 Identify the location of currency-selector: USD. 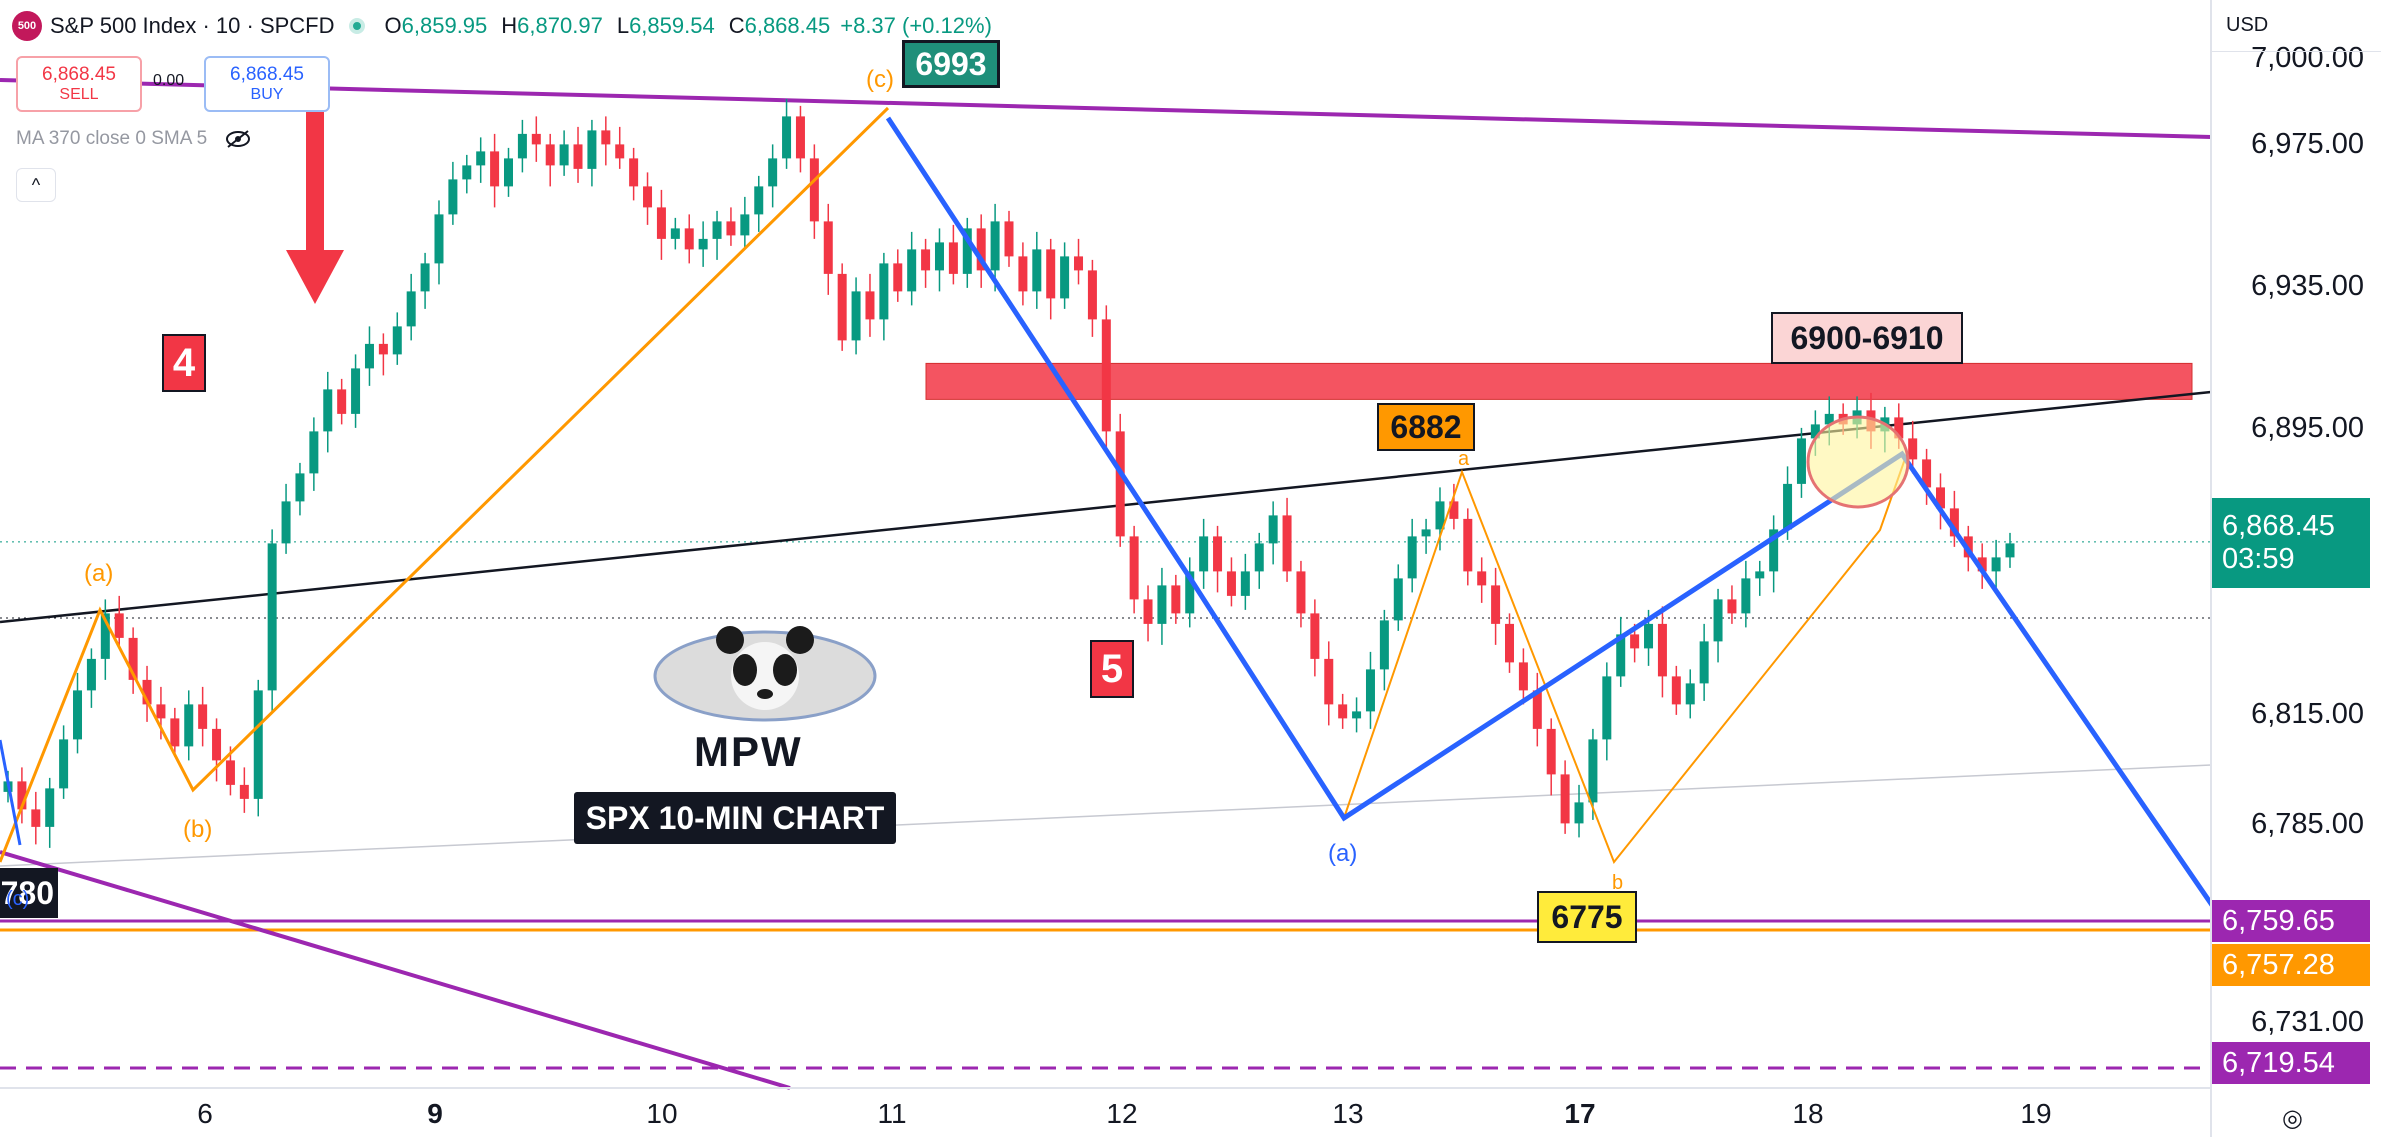
(2296, 26).